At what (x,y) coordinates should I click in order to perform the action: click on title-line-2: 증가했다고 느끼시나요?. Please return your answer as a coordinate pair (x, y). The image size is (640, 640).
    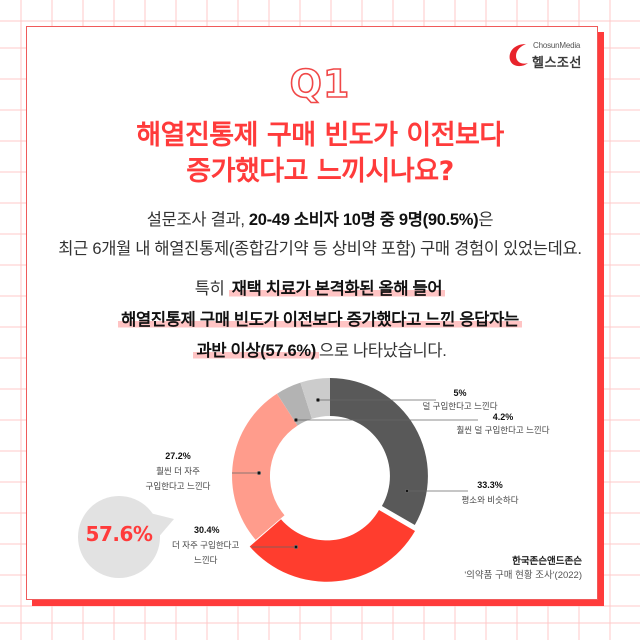
    Looking at the image, I should click on (320, 171).